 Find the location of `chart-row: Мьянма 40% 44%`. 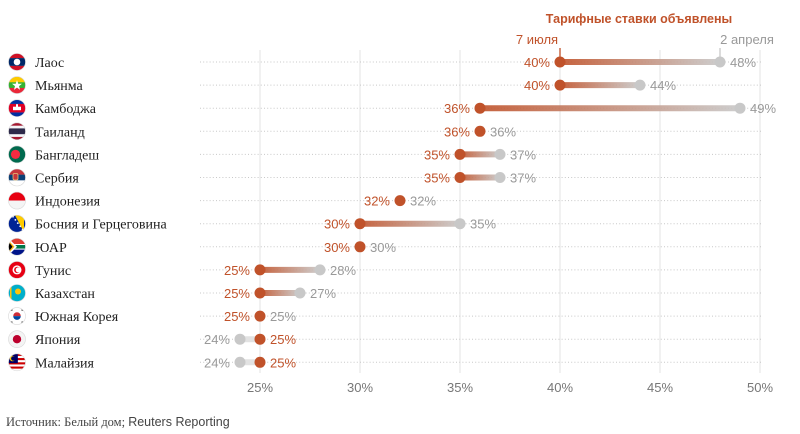

chart-row: Мьянма 40% 44% is located at coordinates (385, 85).